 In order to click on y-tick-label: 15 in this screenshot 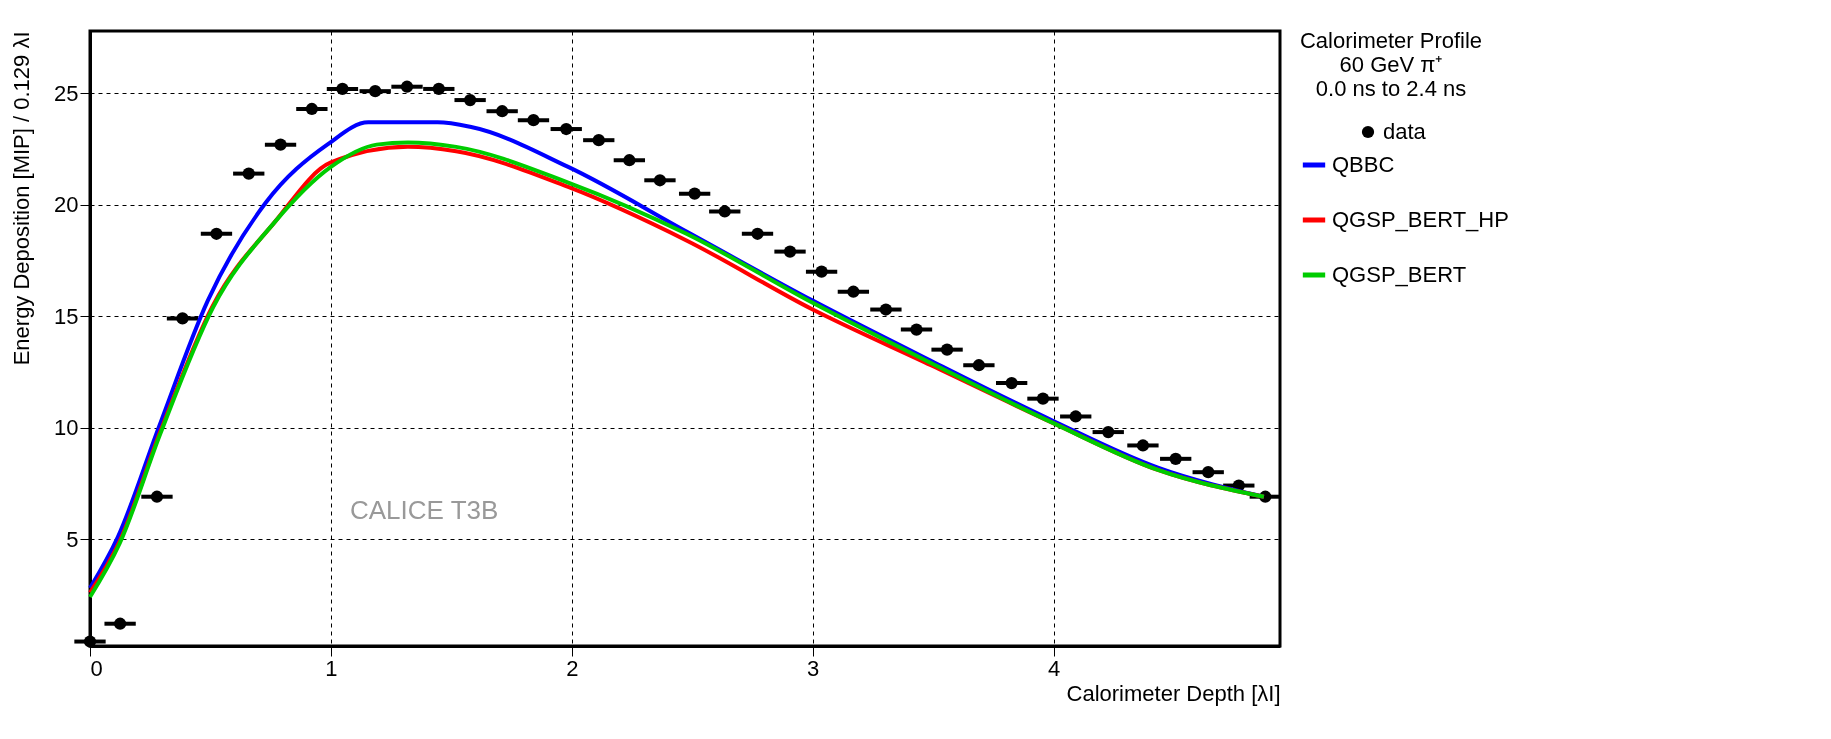, I will do `click(66, 316)`.